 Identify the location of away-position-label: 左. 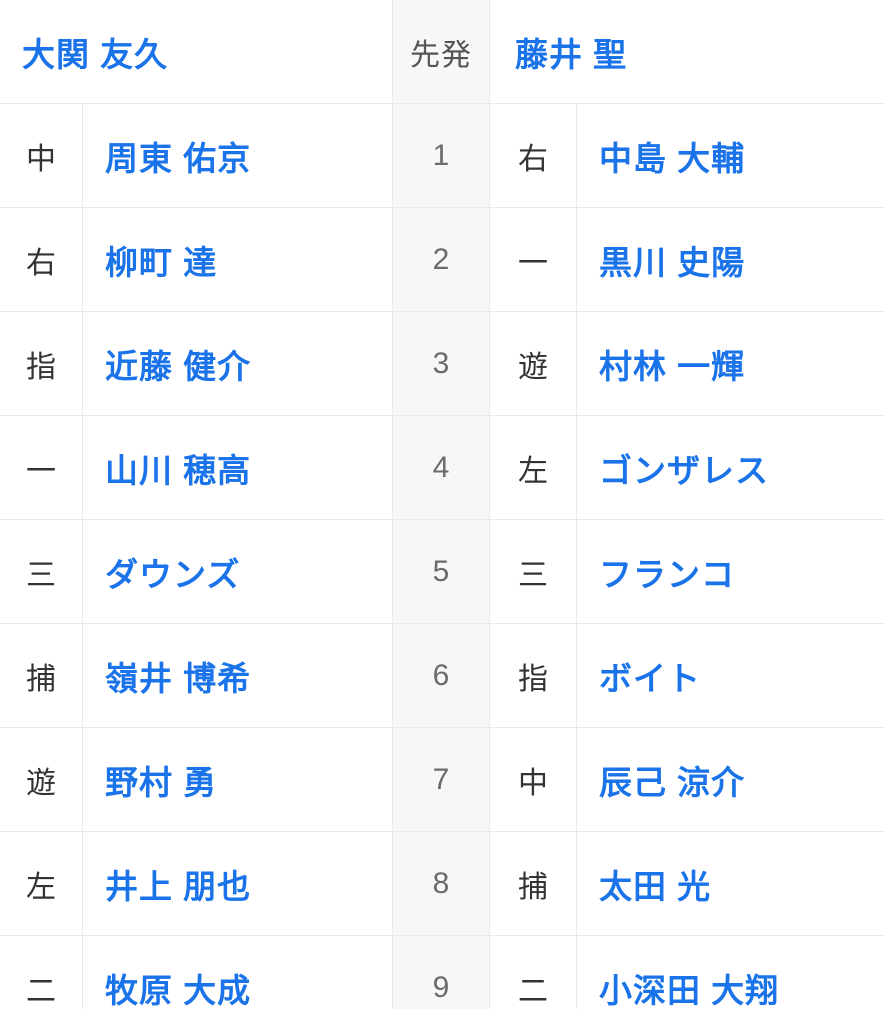
(533, 471).